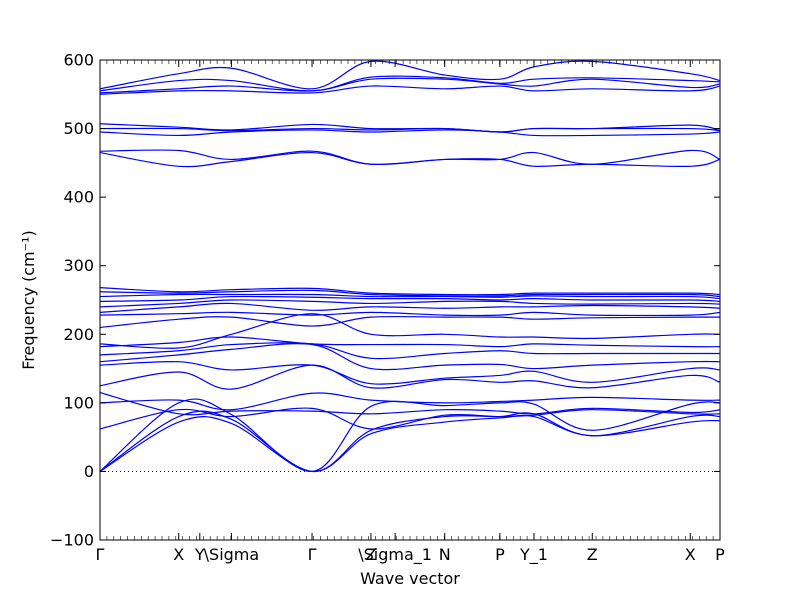  What do you see at coordinates (410, 578) in the screenshot?
I see `x-axis-label: Wave vector` at bounding box center [410, 578].